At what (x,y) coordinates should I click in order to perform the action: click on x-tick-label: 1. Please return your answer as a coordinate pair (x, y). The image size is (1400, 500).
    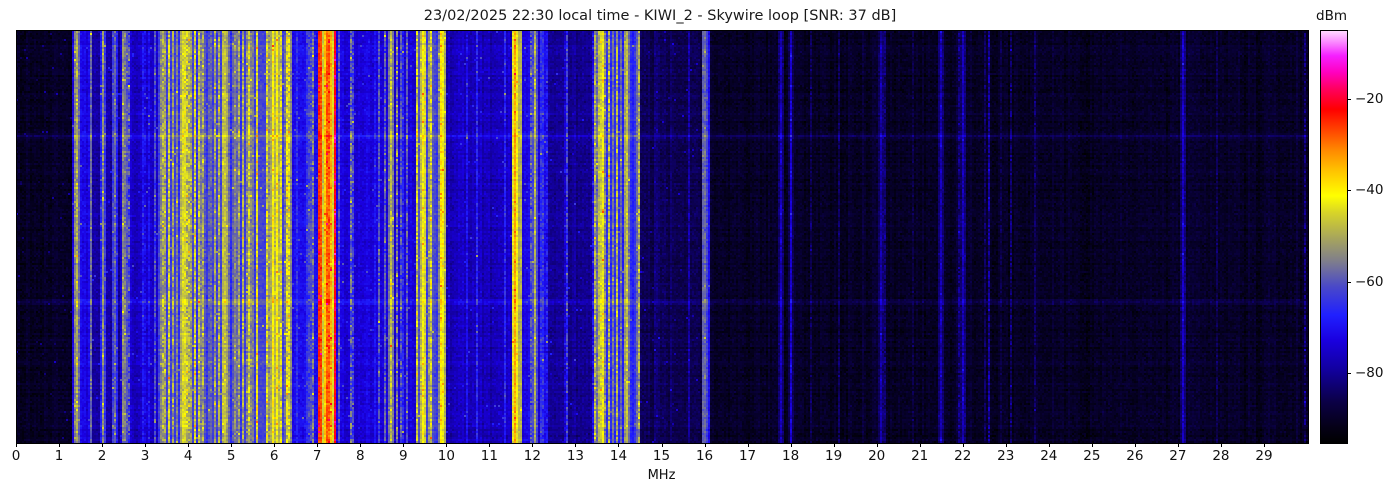
    Looking at the image, I should click on (59, 456).